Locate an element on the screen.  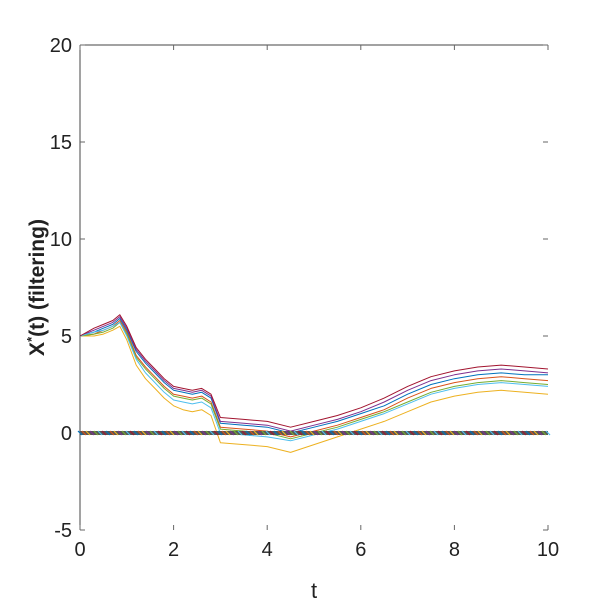
y-tick-label: 0 is located at coordinates (66, 434).